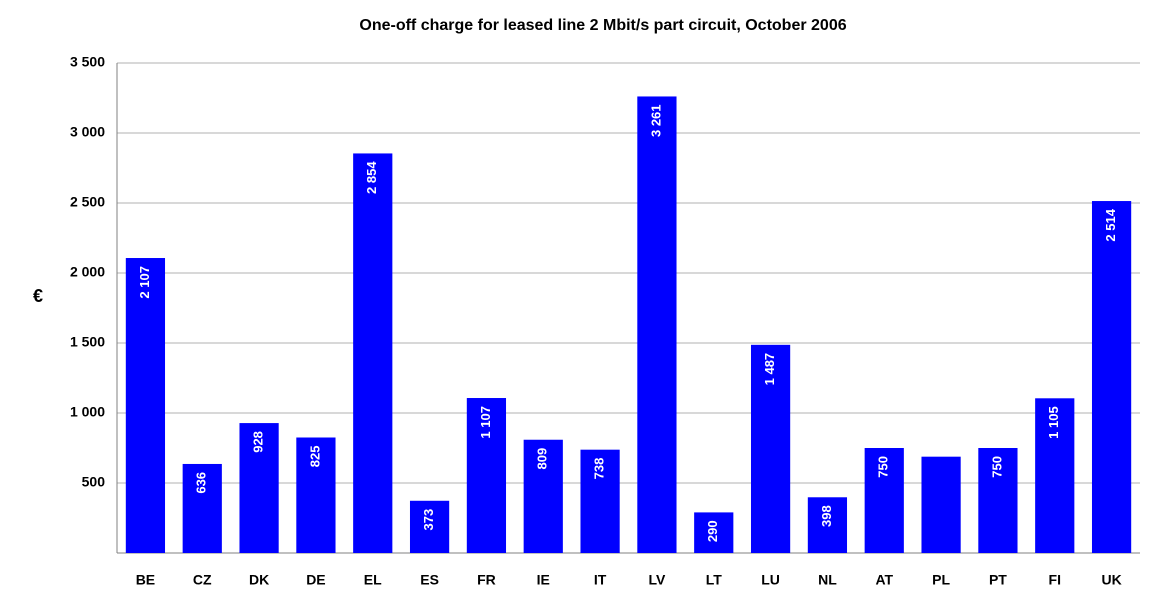 Image resolution: width=1150 pixels, height=589 pixels. Describe the element at coordinates (87, 412) in the screenshot. I see `y-tick-label: 1 000` at that location.